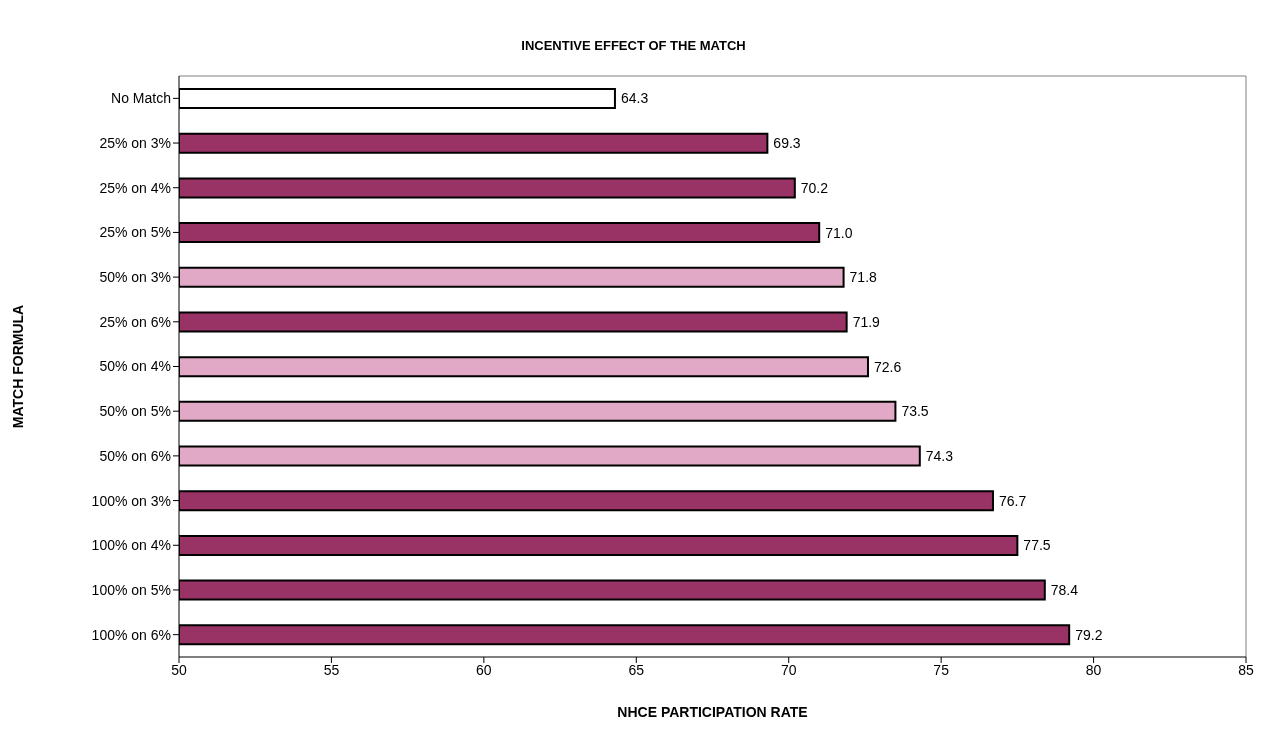 The image size is (1267, 750). What do you see at coordinates (634, 98) in the screenshot?
I see `data-label: 64.3` at bounding box center [634, 98].